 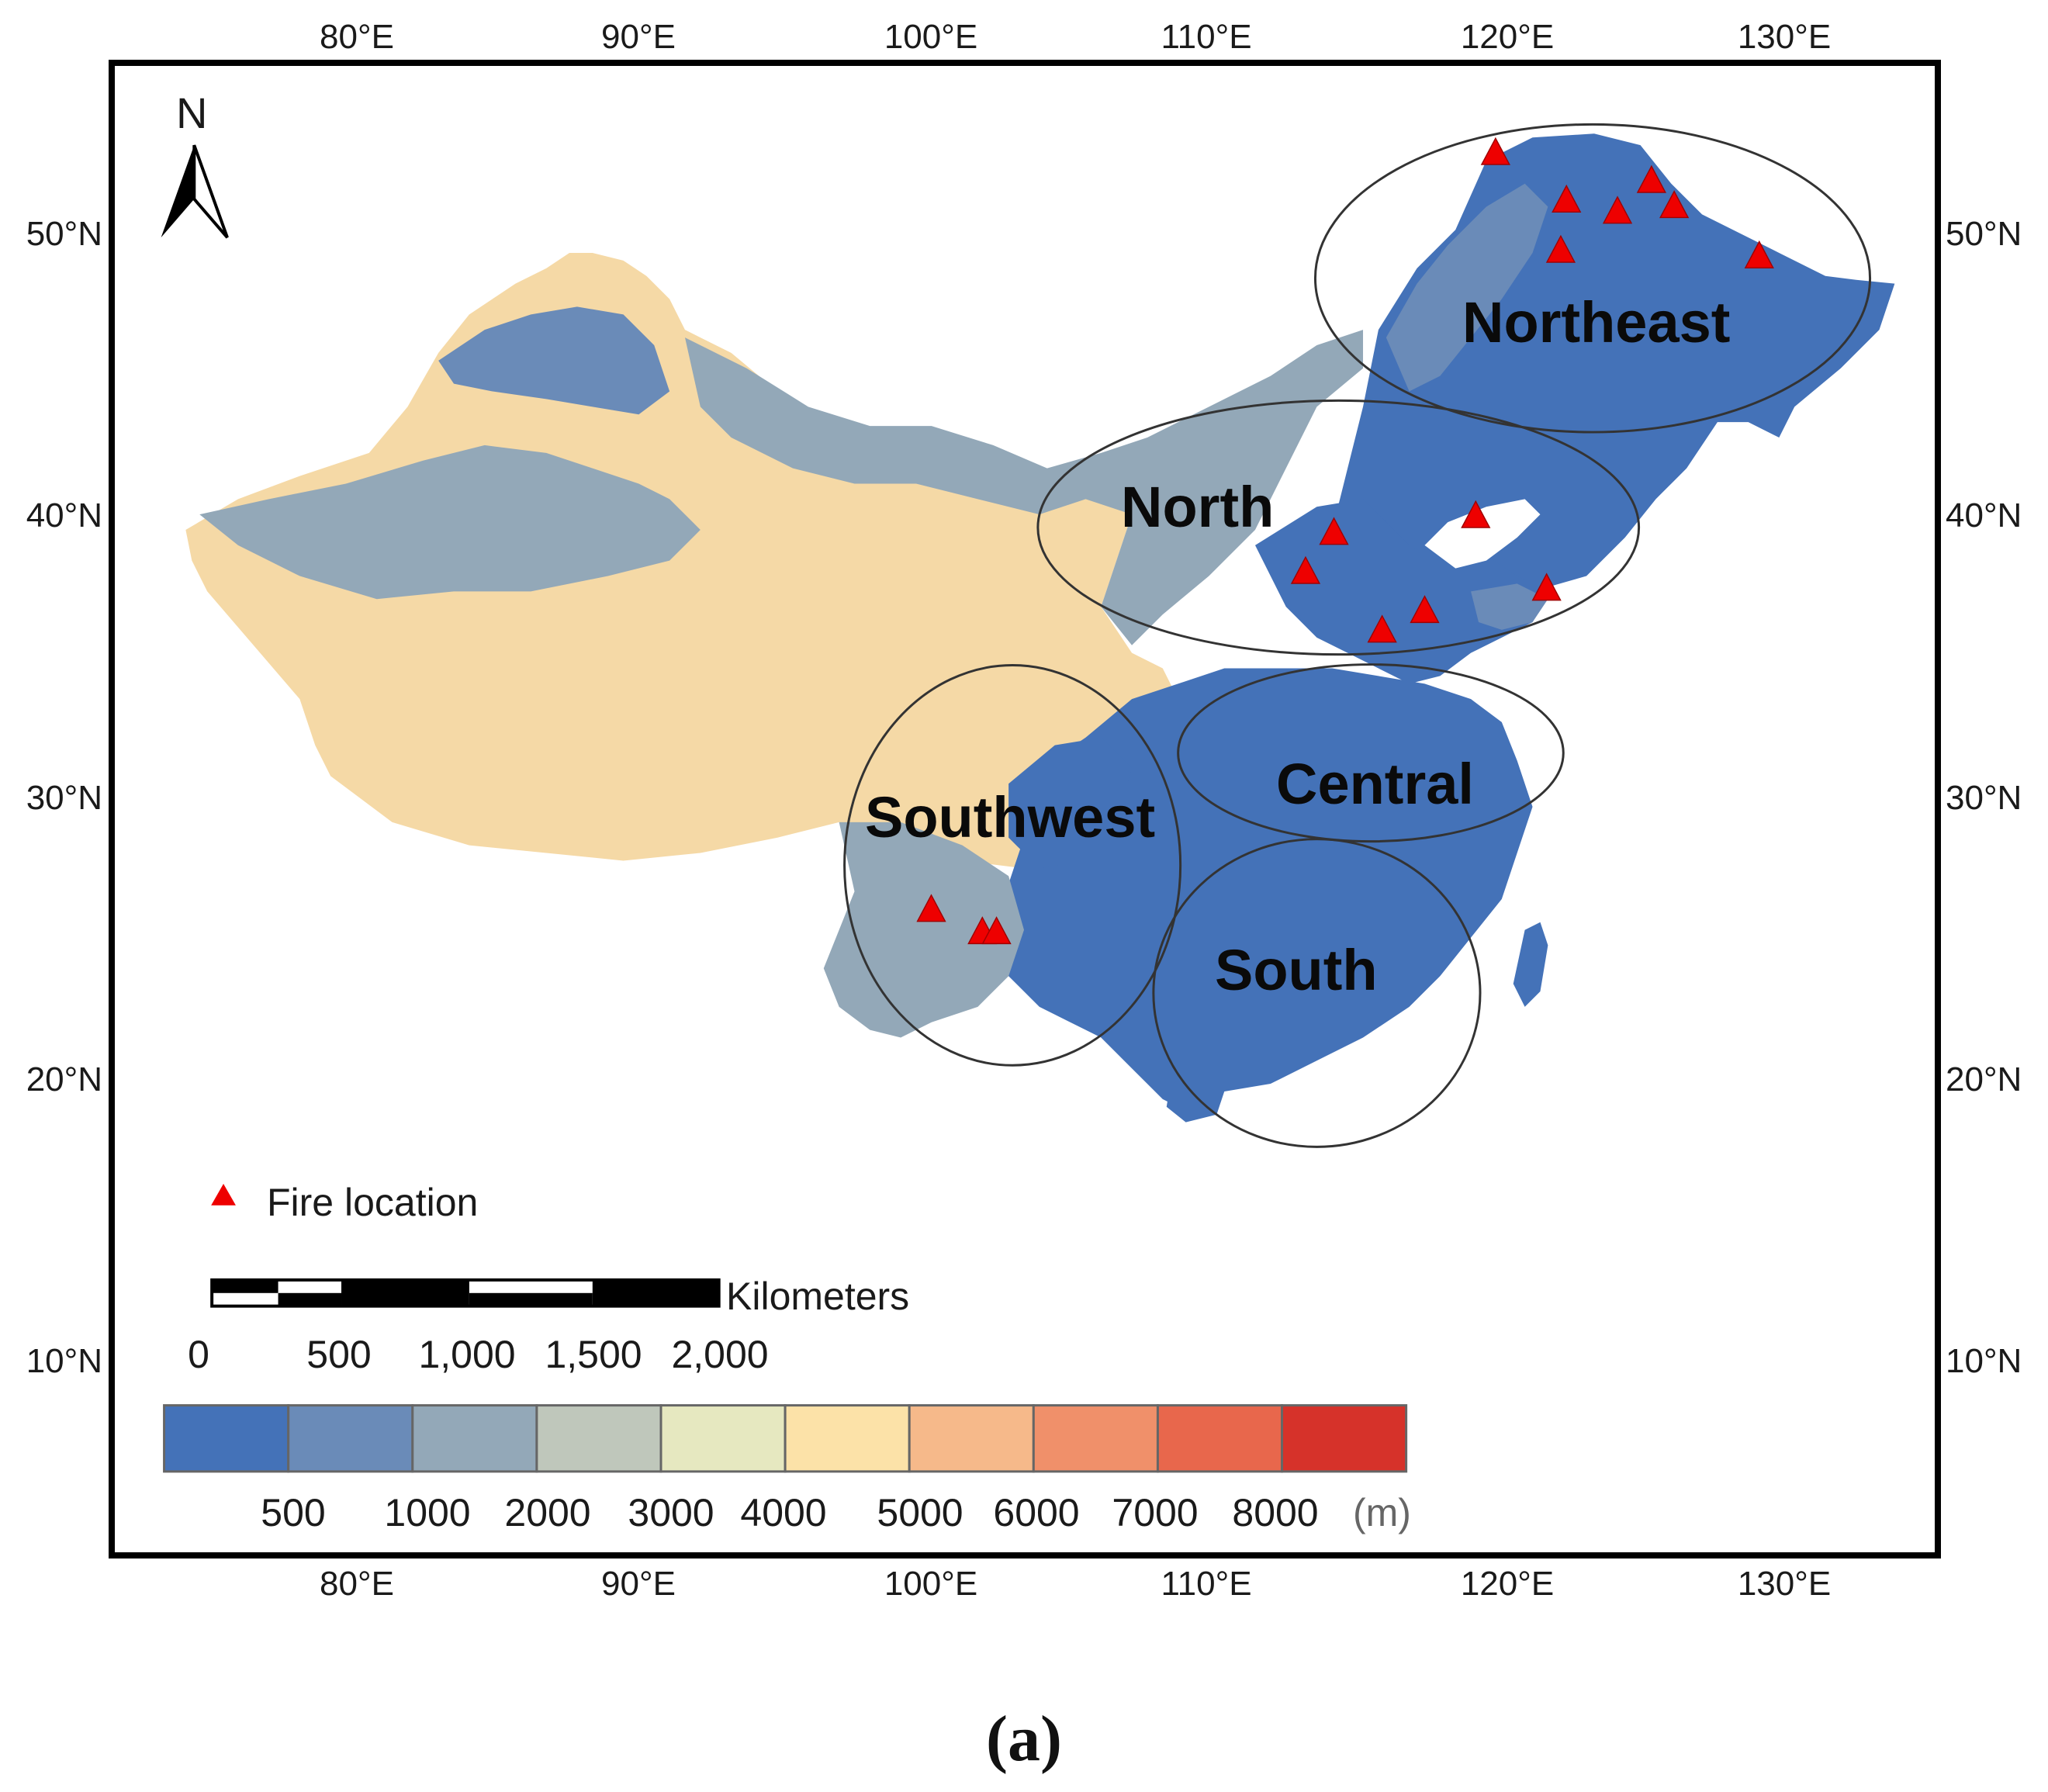 I want to click on lat-label-right: 40°N, so click(x=1984, y=515).